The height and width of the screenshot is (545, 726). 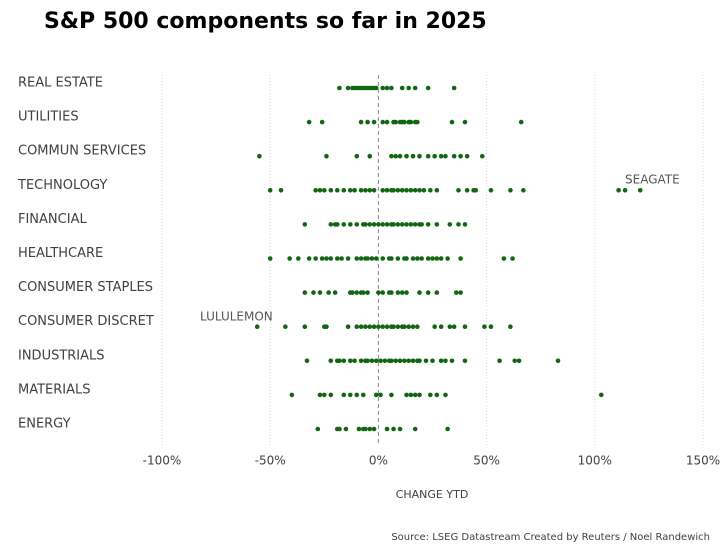 What do you see at coordinates (162, 461) in the screenshot?
I see `x-tick-label: -100%` at bounding box center [162, 461].